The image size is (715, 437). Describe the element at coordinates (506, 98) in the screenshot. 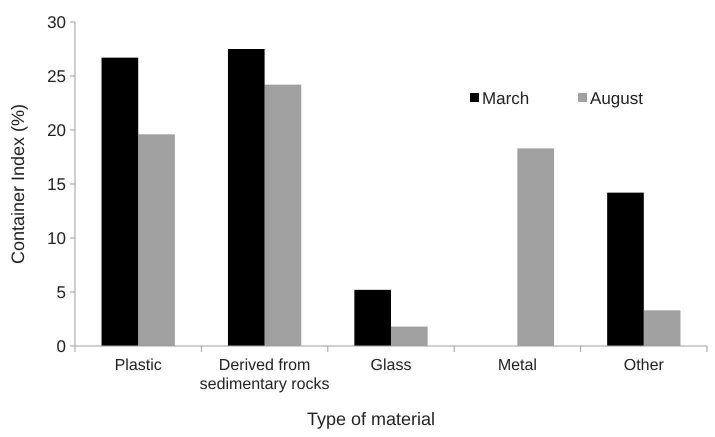

I see `legend-label: March` at that location.